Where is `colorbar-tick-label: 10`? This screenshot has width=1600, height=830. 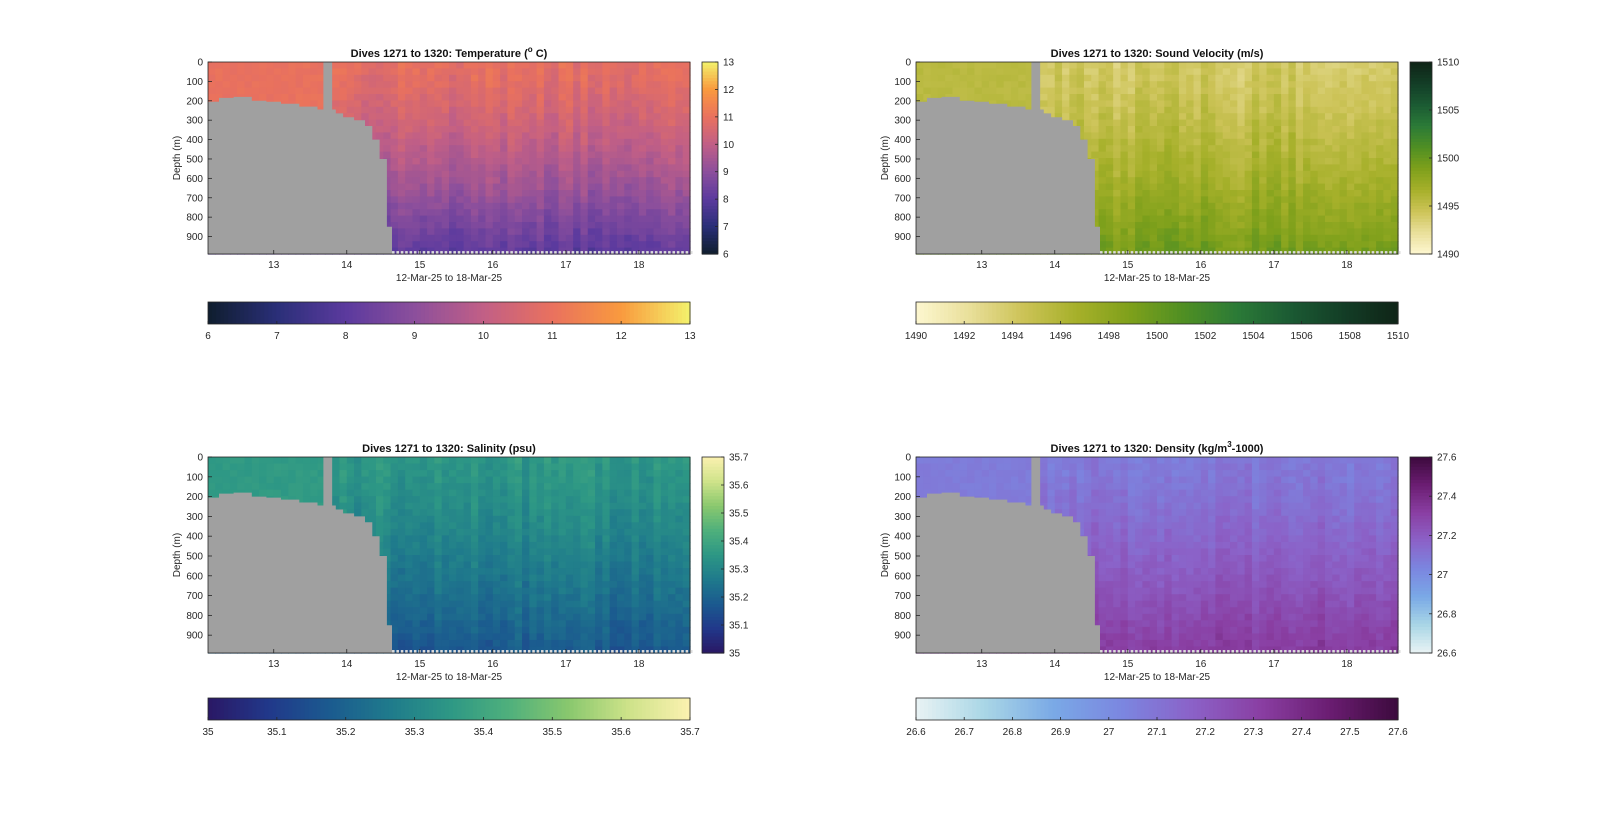 colorbar-tick-label: 10 is located at coordinates (484, 336).